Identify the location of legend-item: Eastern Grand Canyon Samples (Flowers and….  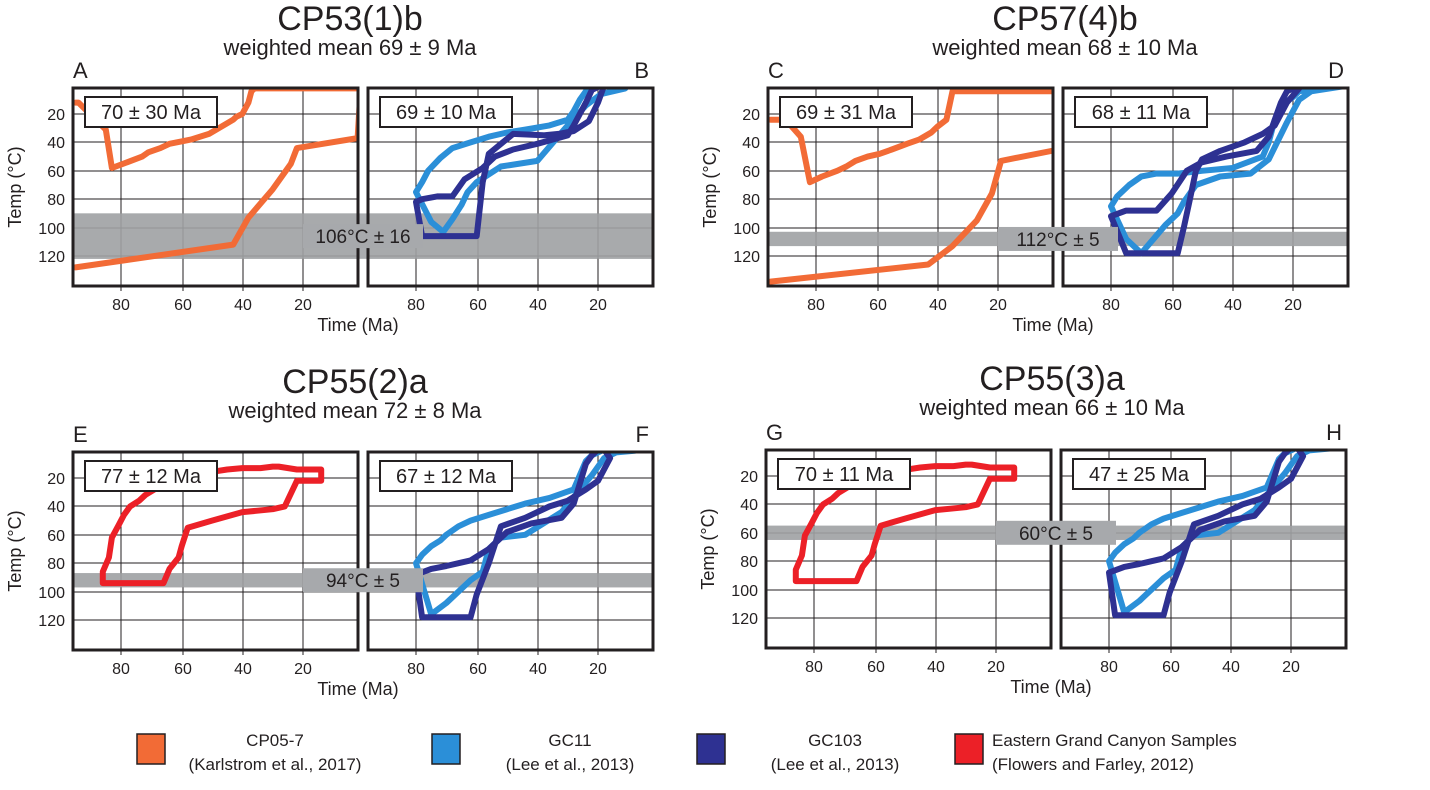
(1095, 752).